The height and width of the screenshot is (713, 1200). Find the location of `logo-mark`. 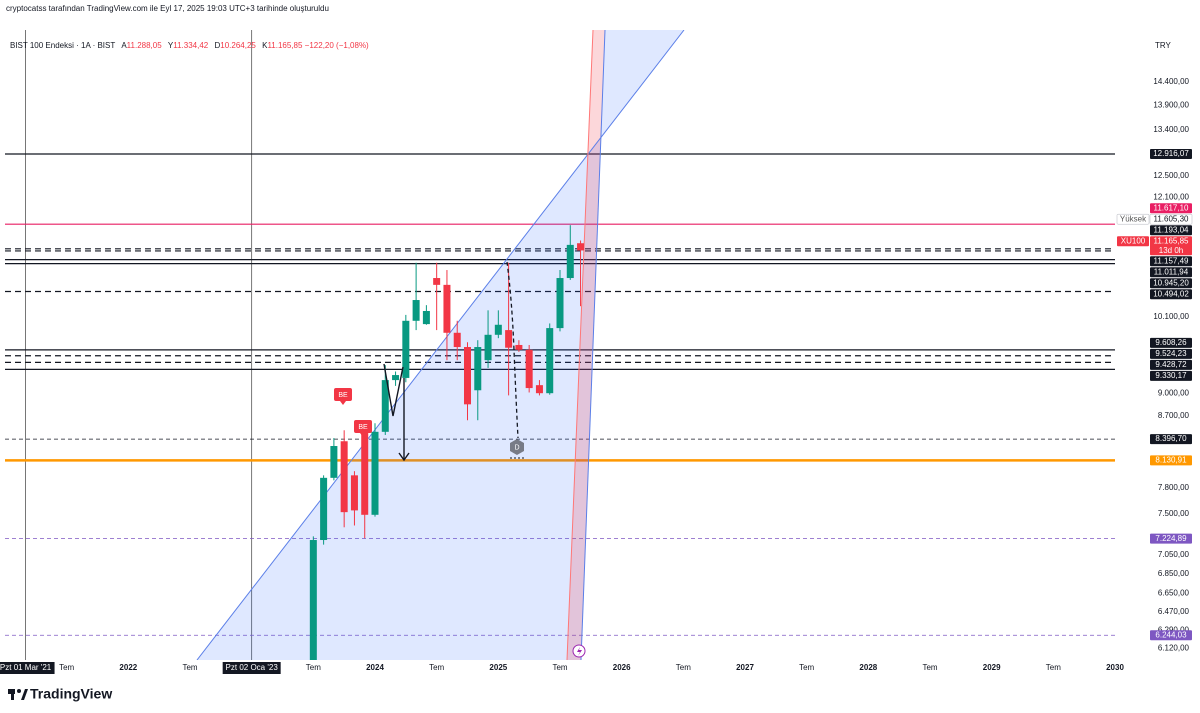

logo-mark is located at coordinates (24, 694).